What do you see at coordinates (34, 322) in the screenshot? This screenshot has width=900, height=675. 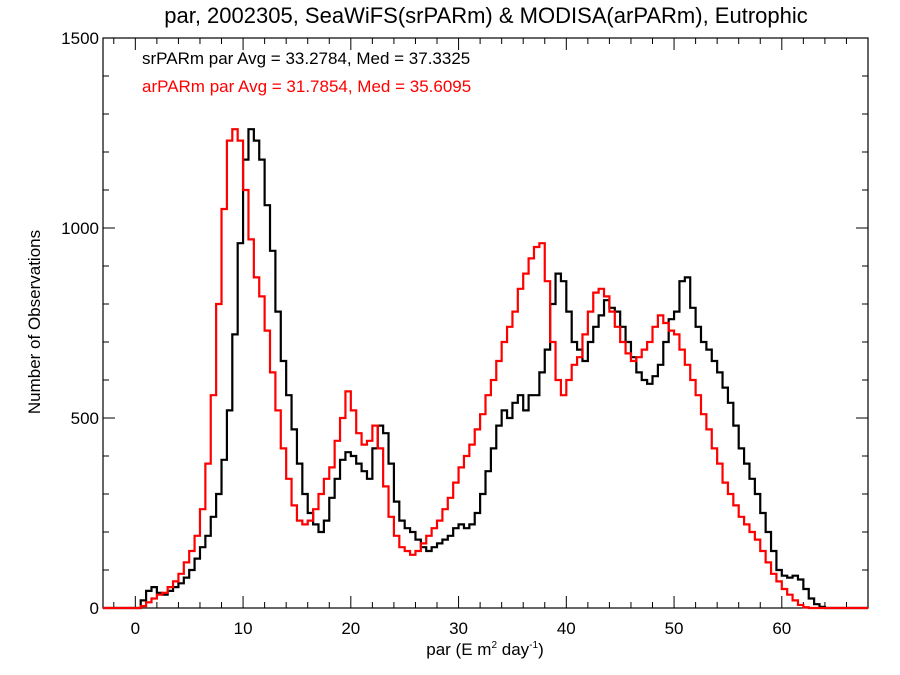 I see `y-axis-label: Number of Observations` at bounding box center [34, 322].